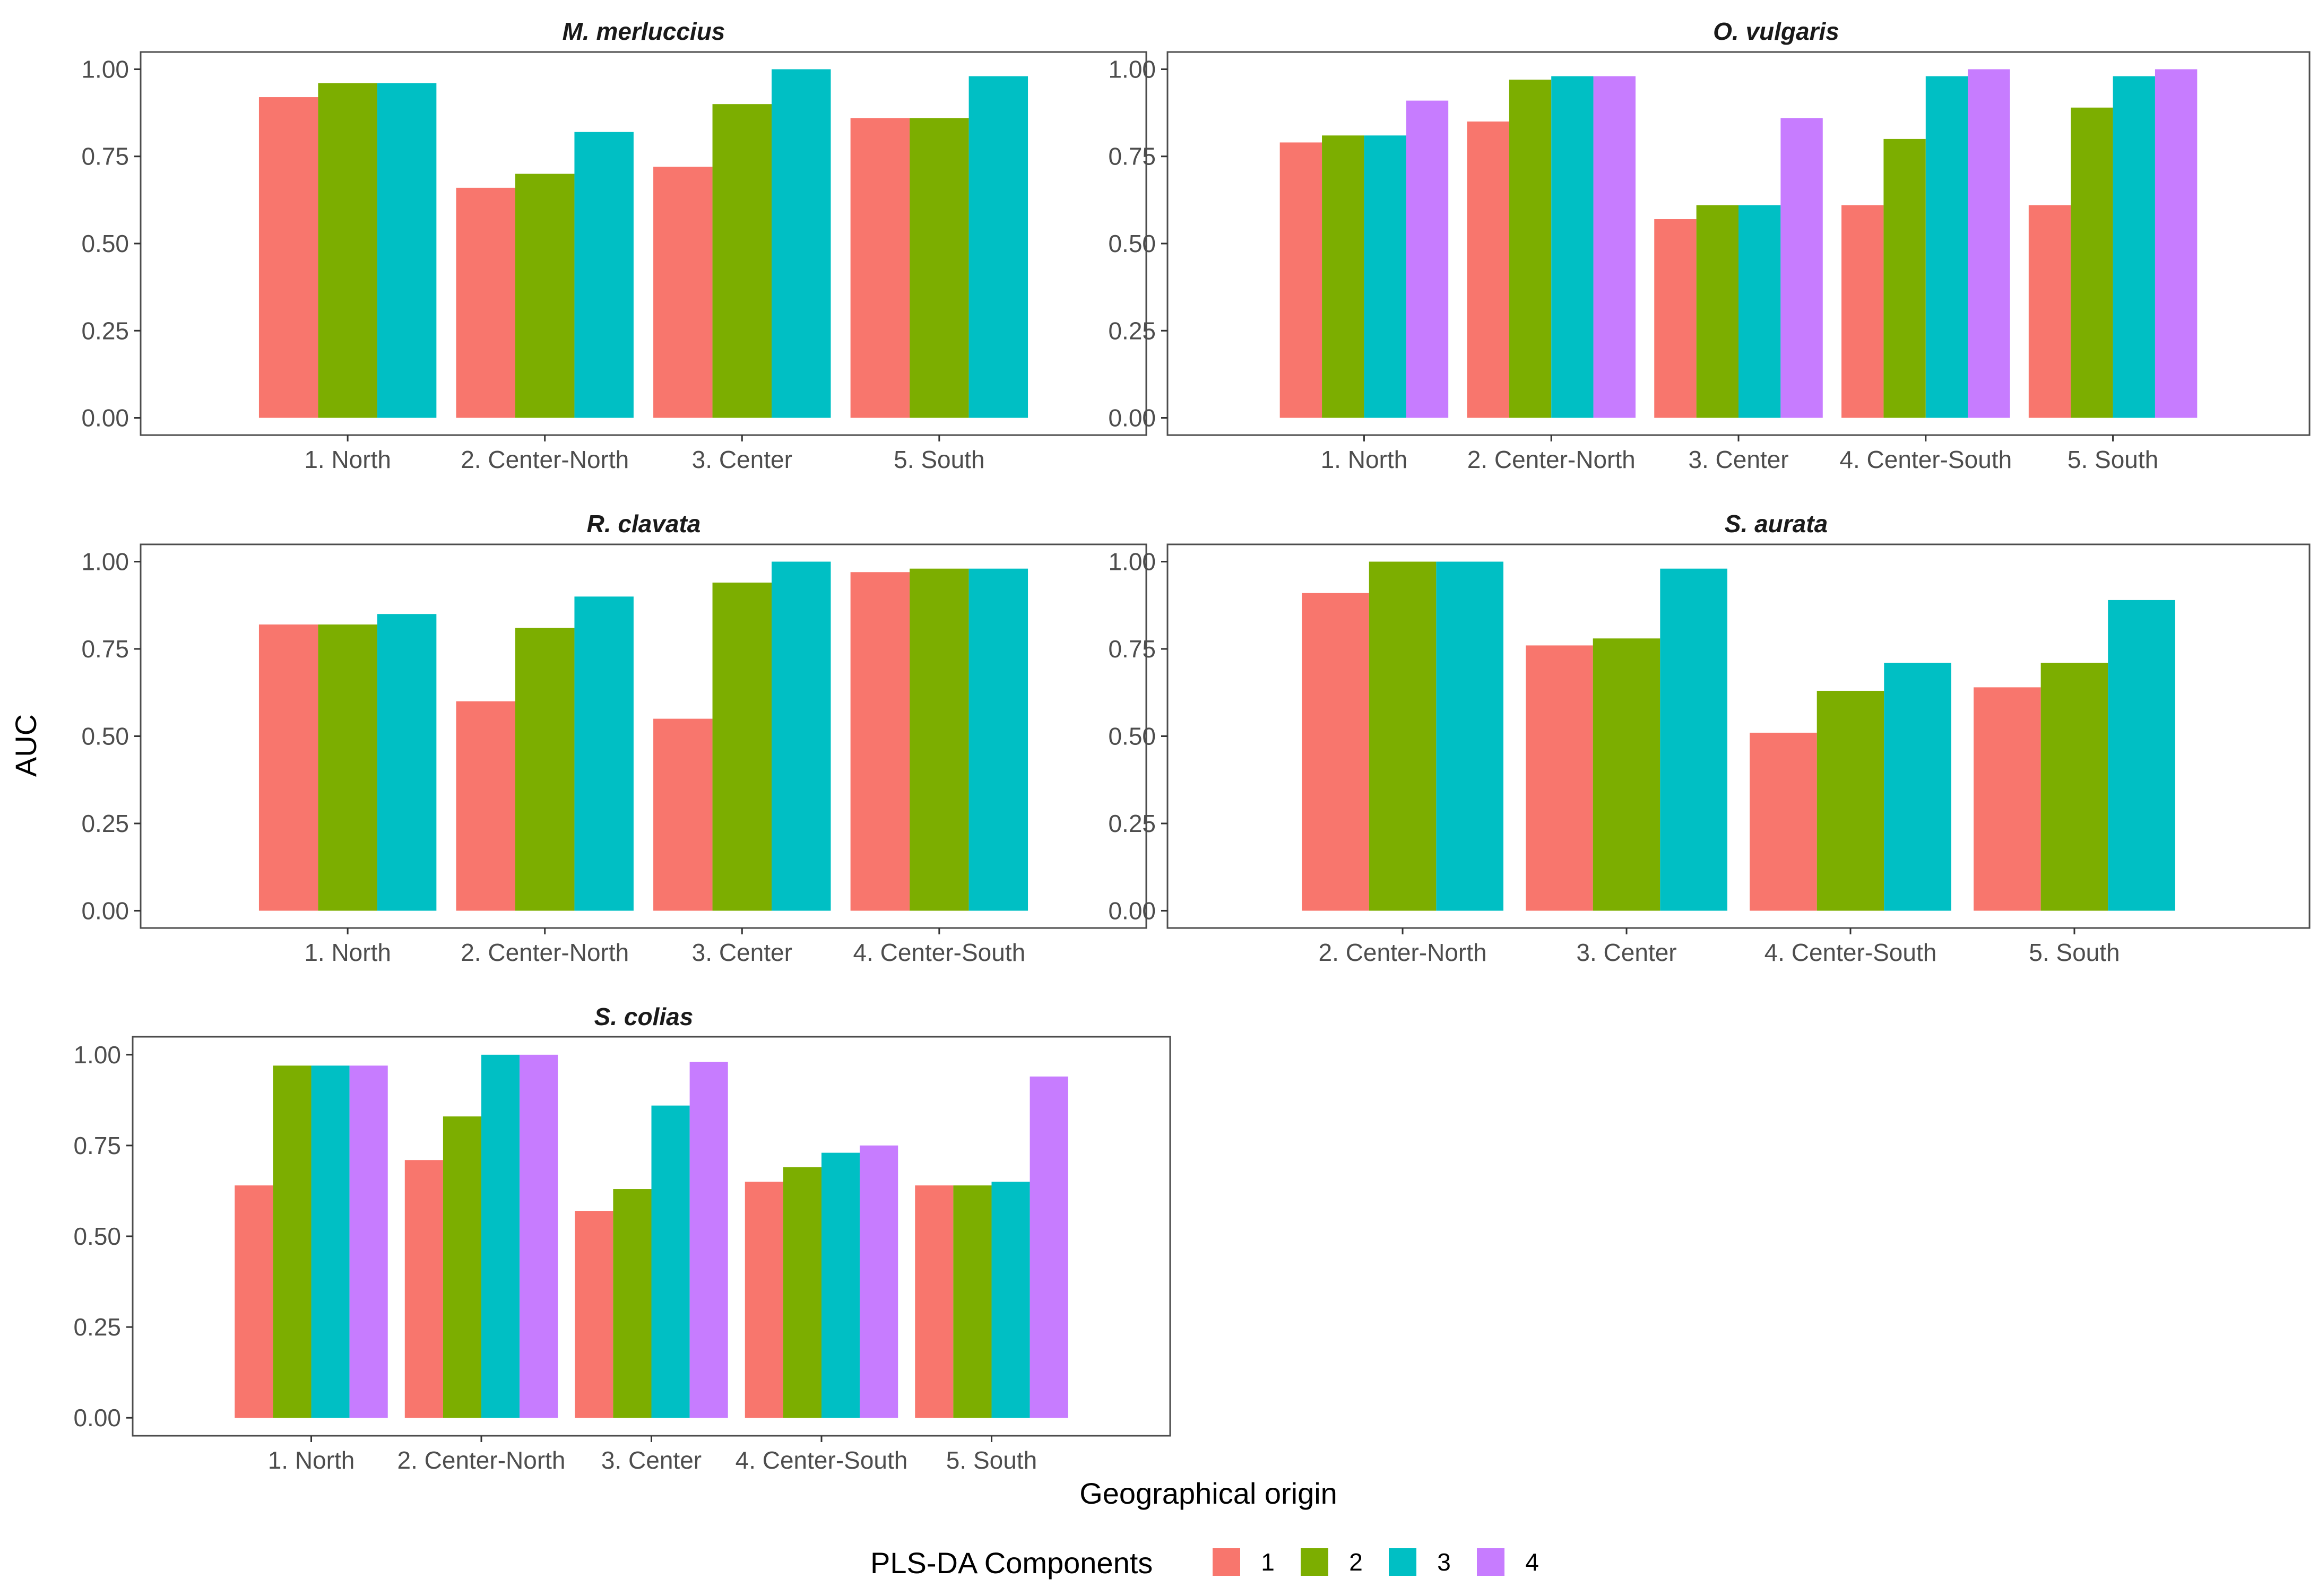  I want to click on legend-title: PLS-DA Components, so click(1011, 1563).